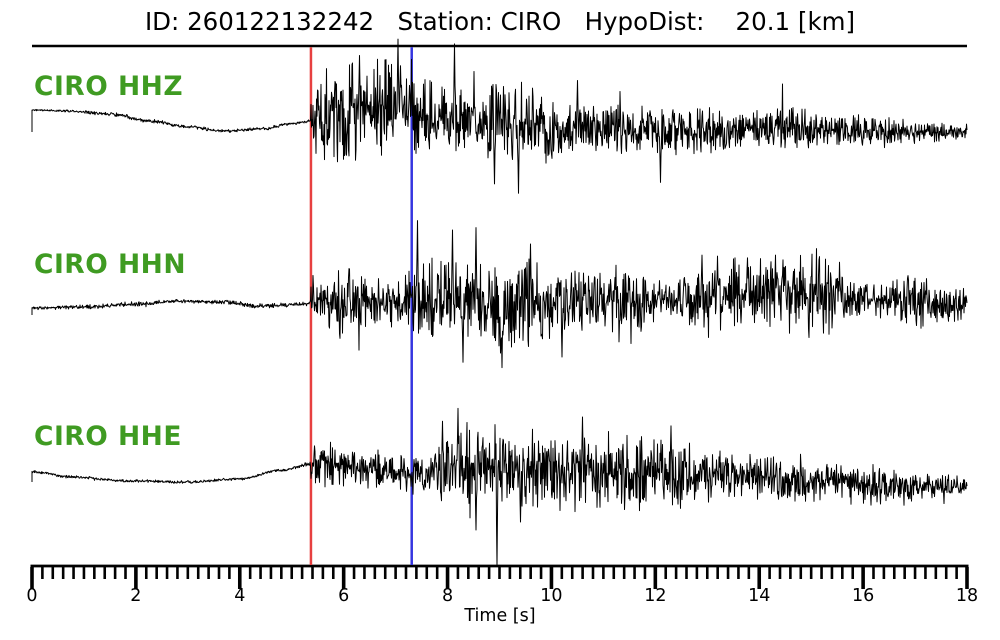 The width and height of the screenshot is (1000, 640). Describe the element at coordinates (967, 596) in the screenshot. I see `x-tick-label: 18` at that location.